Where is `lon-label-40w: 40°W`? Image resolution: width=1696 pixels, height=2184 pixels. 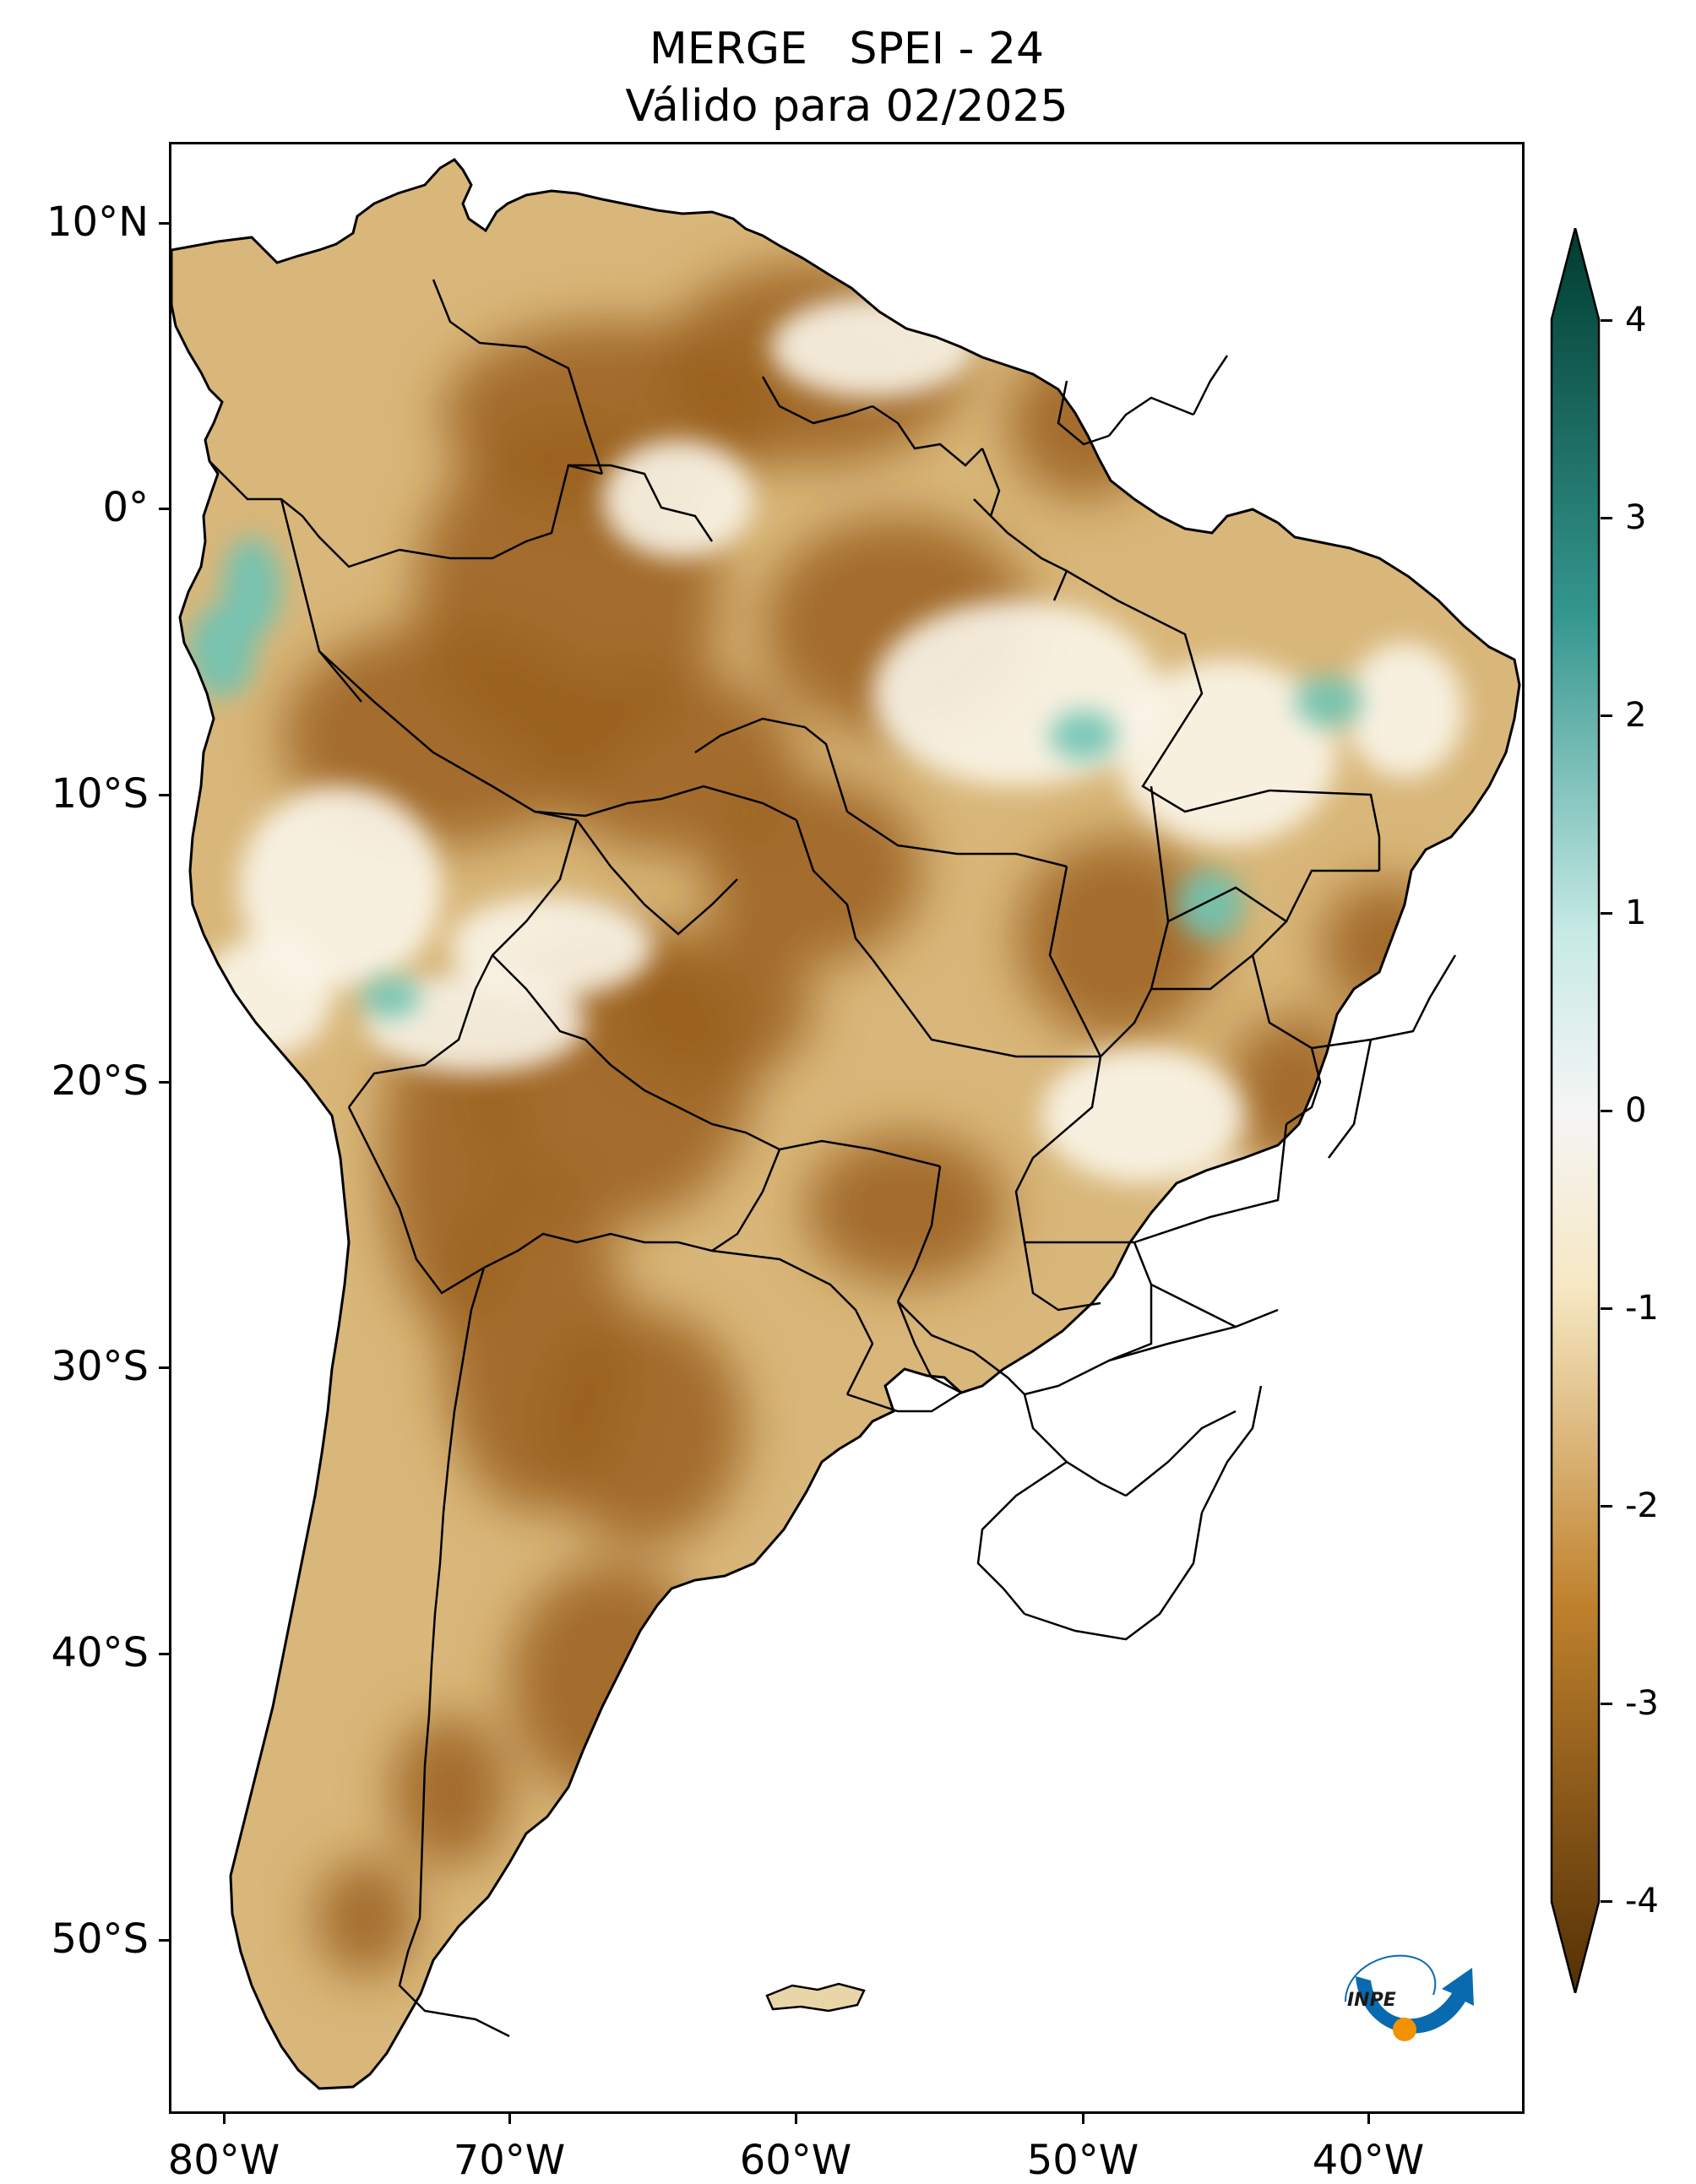 lon-label-40w: 40°W is located at coordinates (1368, 2160).